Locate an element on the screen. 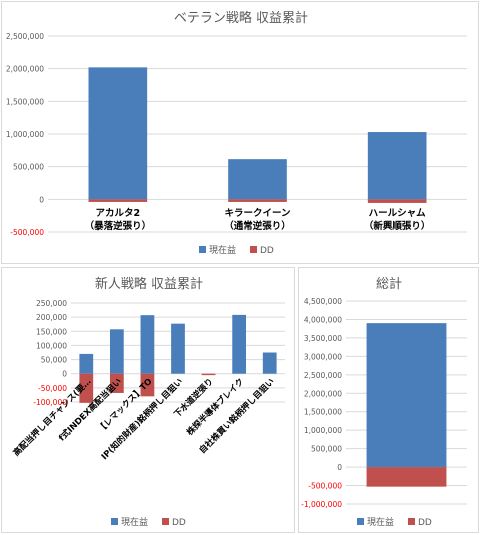 Image resolution: width=480 pixels, height=535 pixels. y-tick-label: -1,000,000 is located at coordinates (321, 504).